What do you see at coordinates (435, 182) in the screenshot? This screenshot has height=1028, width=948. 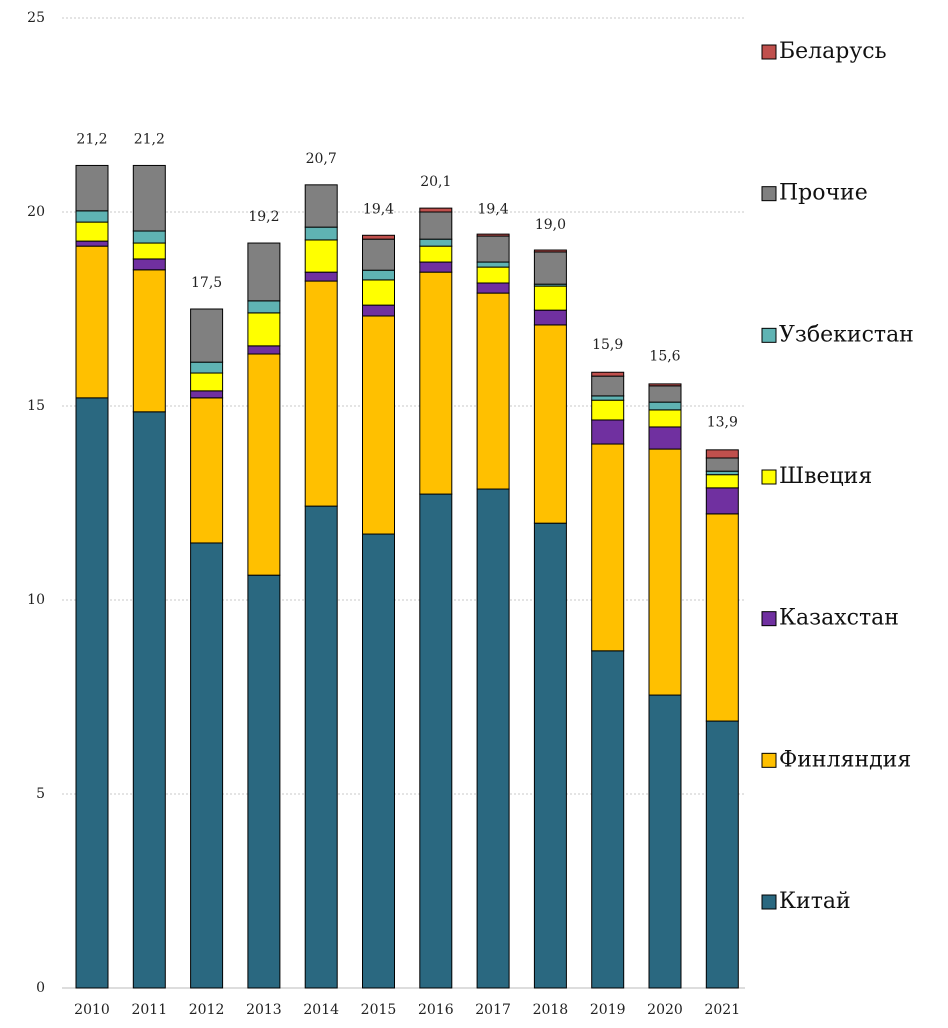 I see `total-label: 20,1` at bounding box center [435, 182].